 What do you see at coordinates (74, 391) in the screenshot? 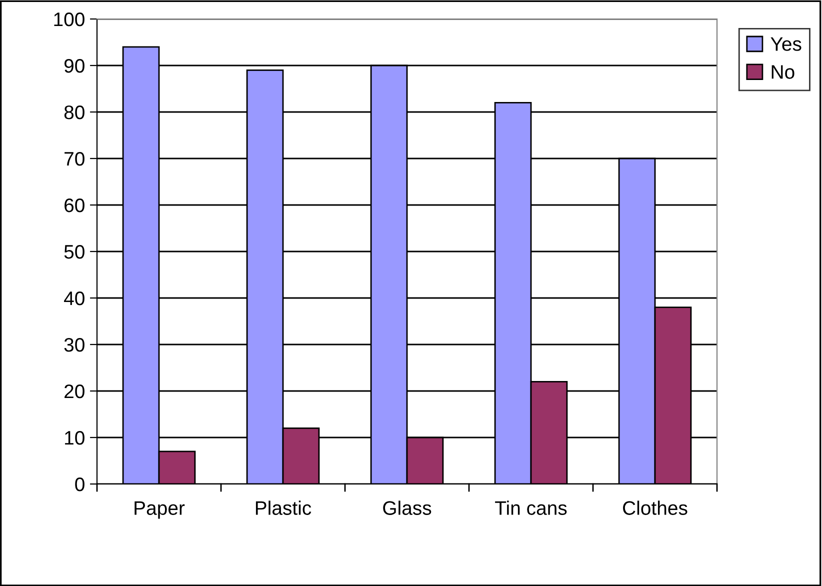
I see `y-tick-label: 20` at bounding box center [74, 391].